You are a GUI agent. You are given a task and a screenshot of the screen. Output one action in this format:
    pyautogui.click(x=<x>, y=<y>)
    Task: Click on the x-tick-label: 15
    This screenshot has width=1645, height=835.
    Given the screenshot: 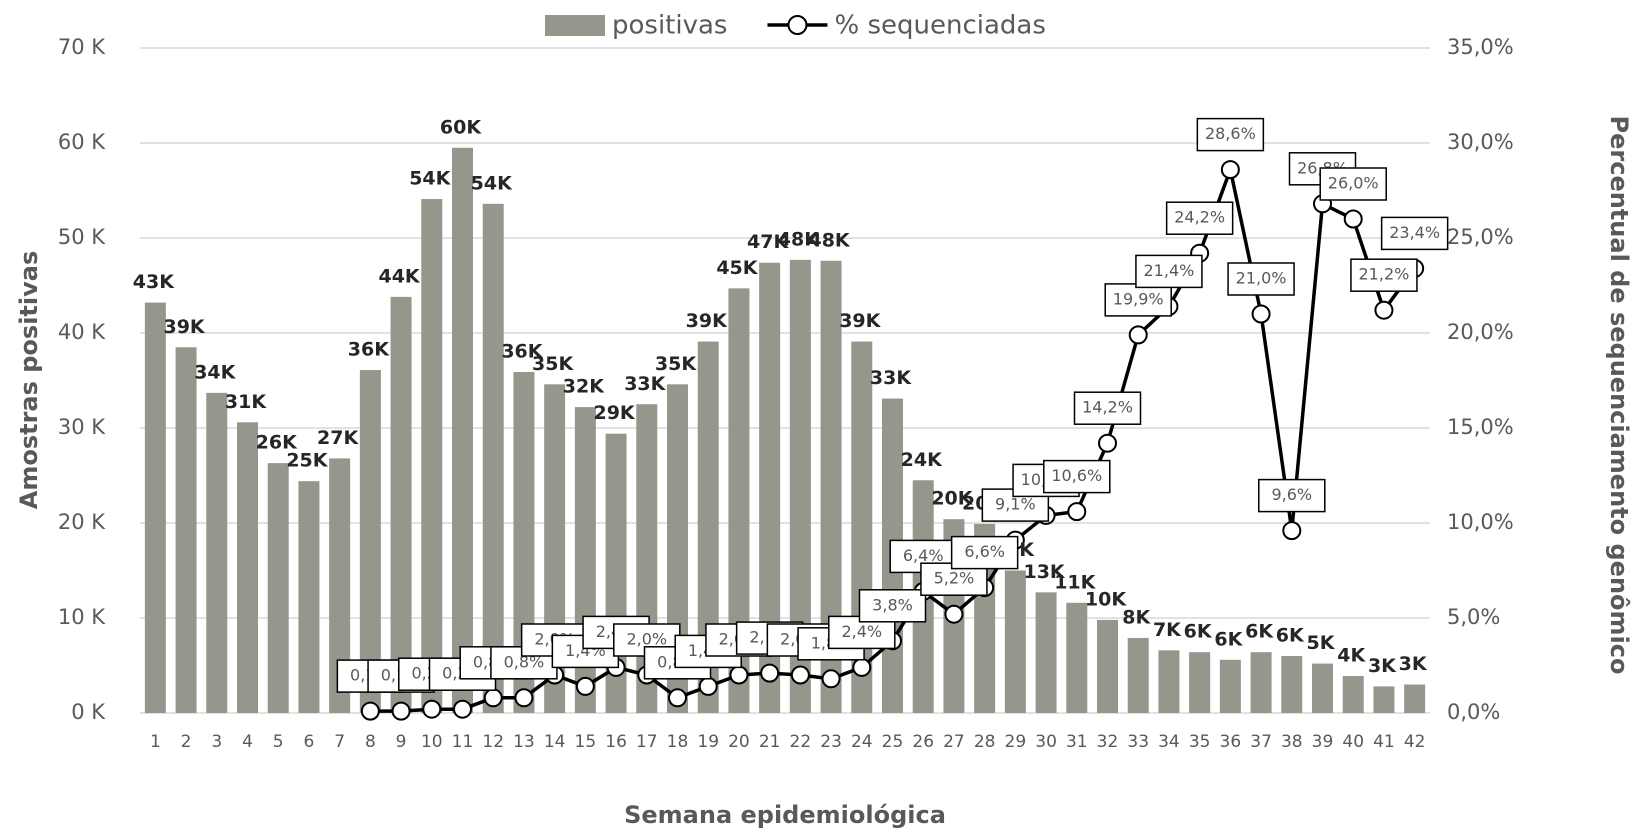 What is the action you would take?
    pyautogui.click(x=586, y=742)
    